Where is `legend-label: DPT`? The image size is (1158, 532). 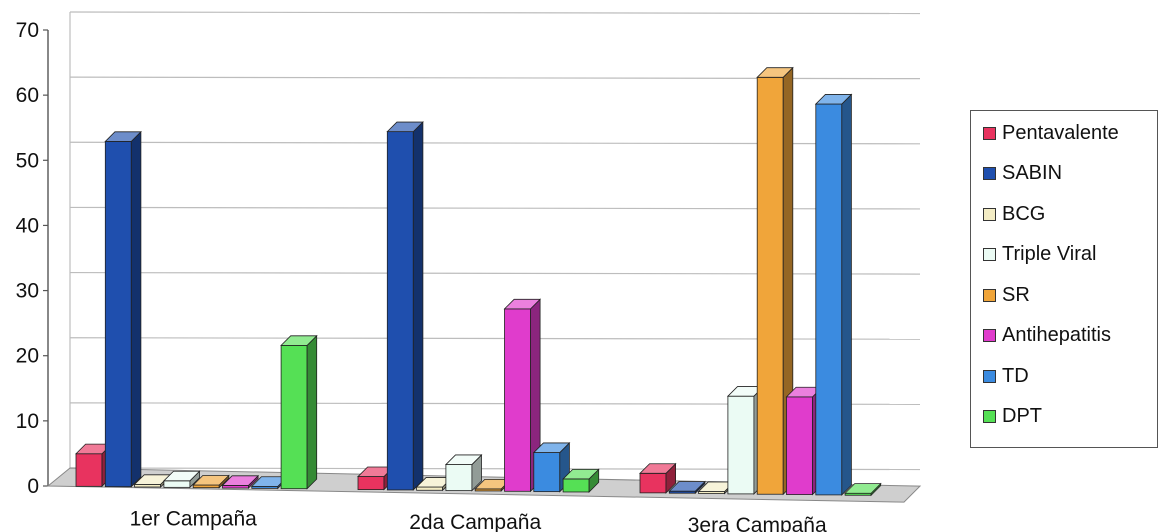
legend-label: DPT is located at coordinates (1022, 416).